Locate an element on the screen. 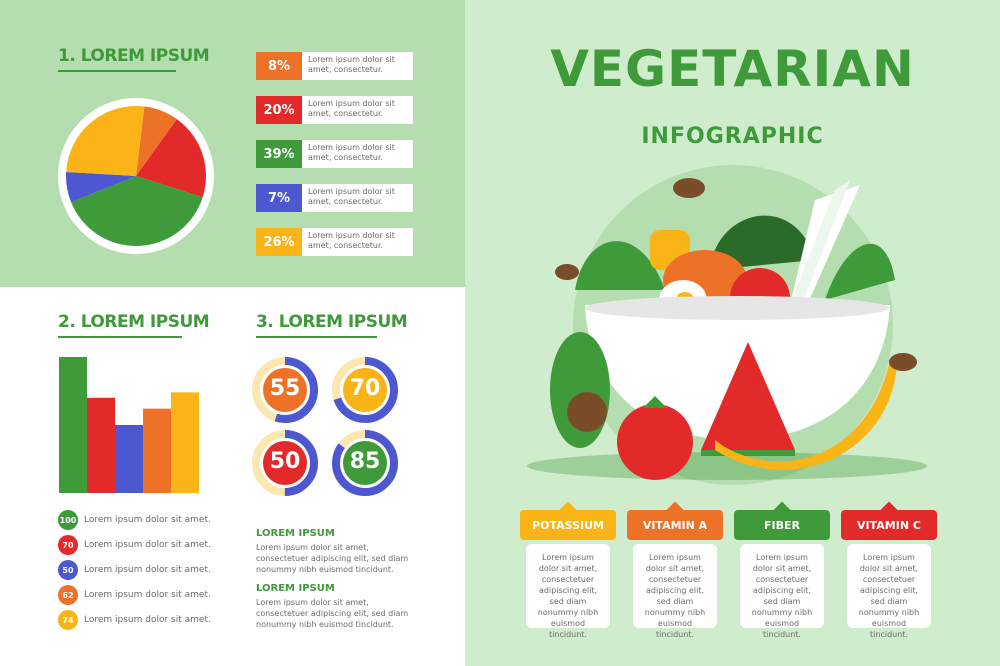  gauge-value: 70 is located at coordinates (365, 388).